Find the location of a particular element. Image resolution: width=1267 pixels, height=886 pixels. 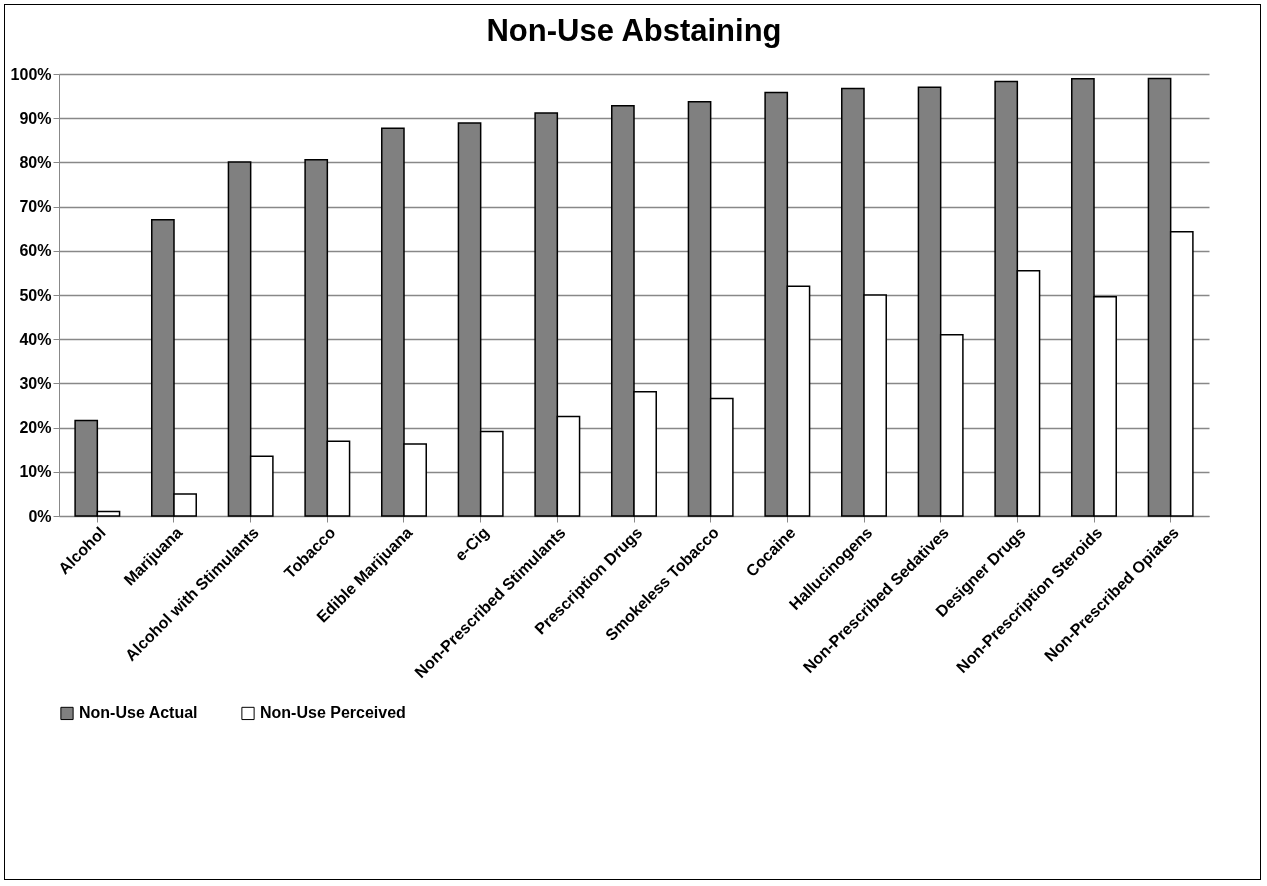

chart-title: Non-Use Abstaining is located at coordinates (634, 30).